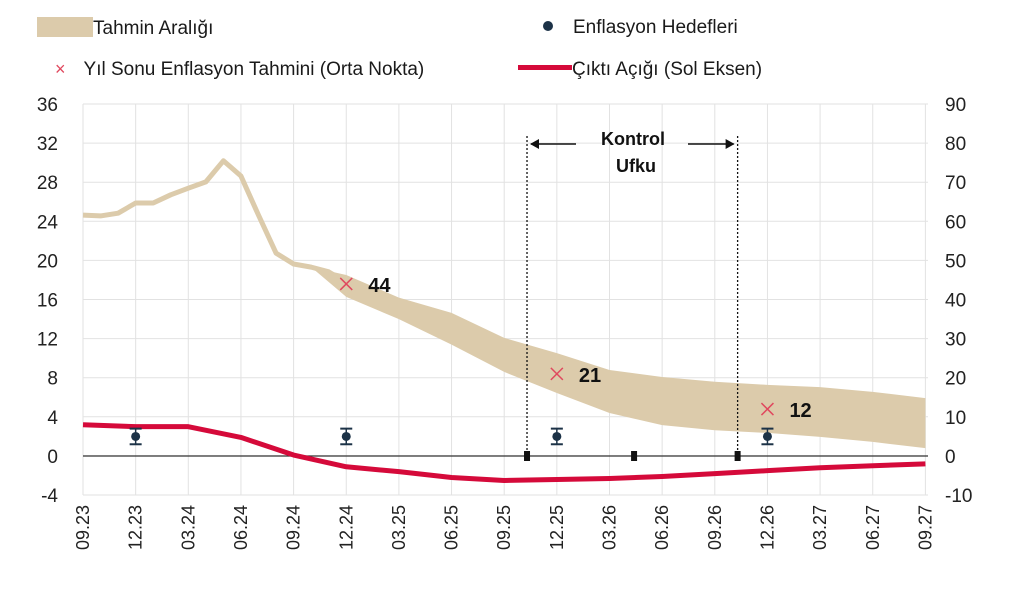 The width and height of the screenshot is (1024, 603). What do you see at coordinates (557, 527) in the screenshot?
I see `x-tick-label: 12.25` at bounding box center [557, 527].